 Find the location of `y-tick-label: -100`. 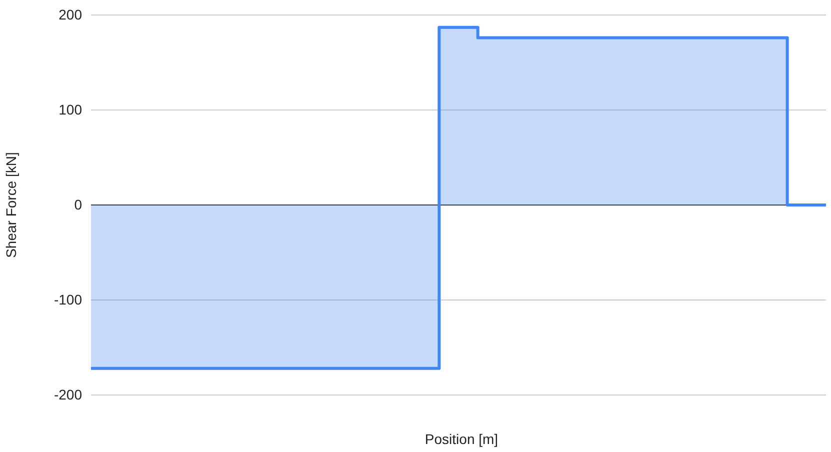

y-tick-label: -100 is located at coordinates (68, 299).